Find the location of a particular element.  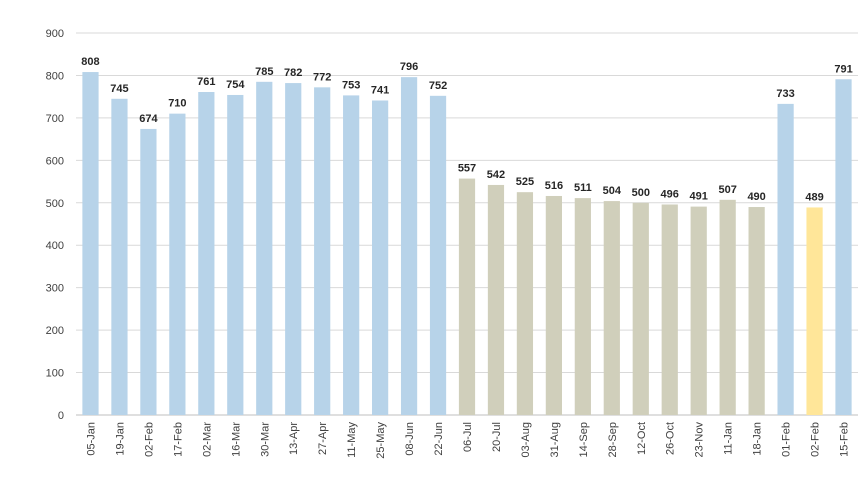

x-tick-label: 27-Apr is located at coordinates (323, 438).